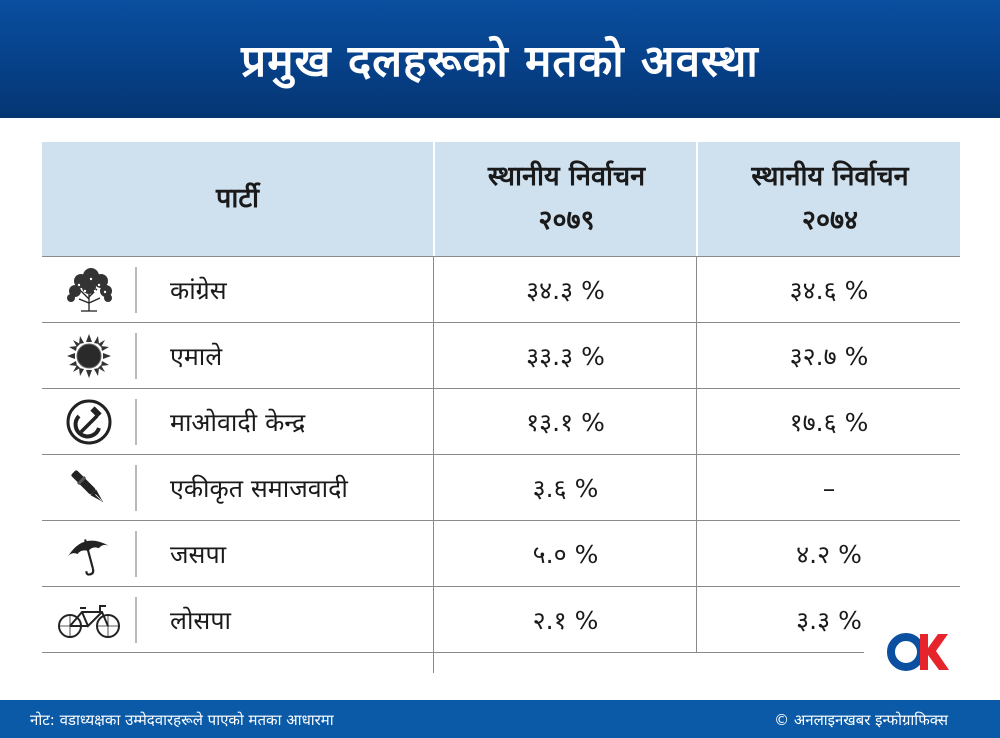  What do you see at coordinates (565, 620) in the screenshot?
I see `value-2079: २.१ %` at bounding box center [565, 620].